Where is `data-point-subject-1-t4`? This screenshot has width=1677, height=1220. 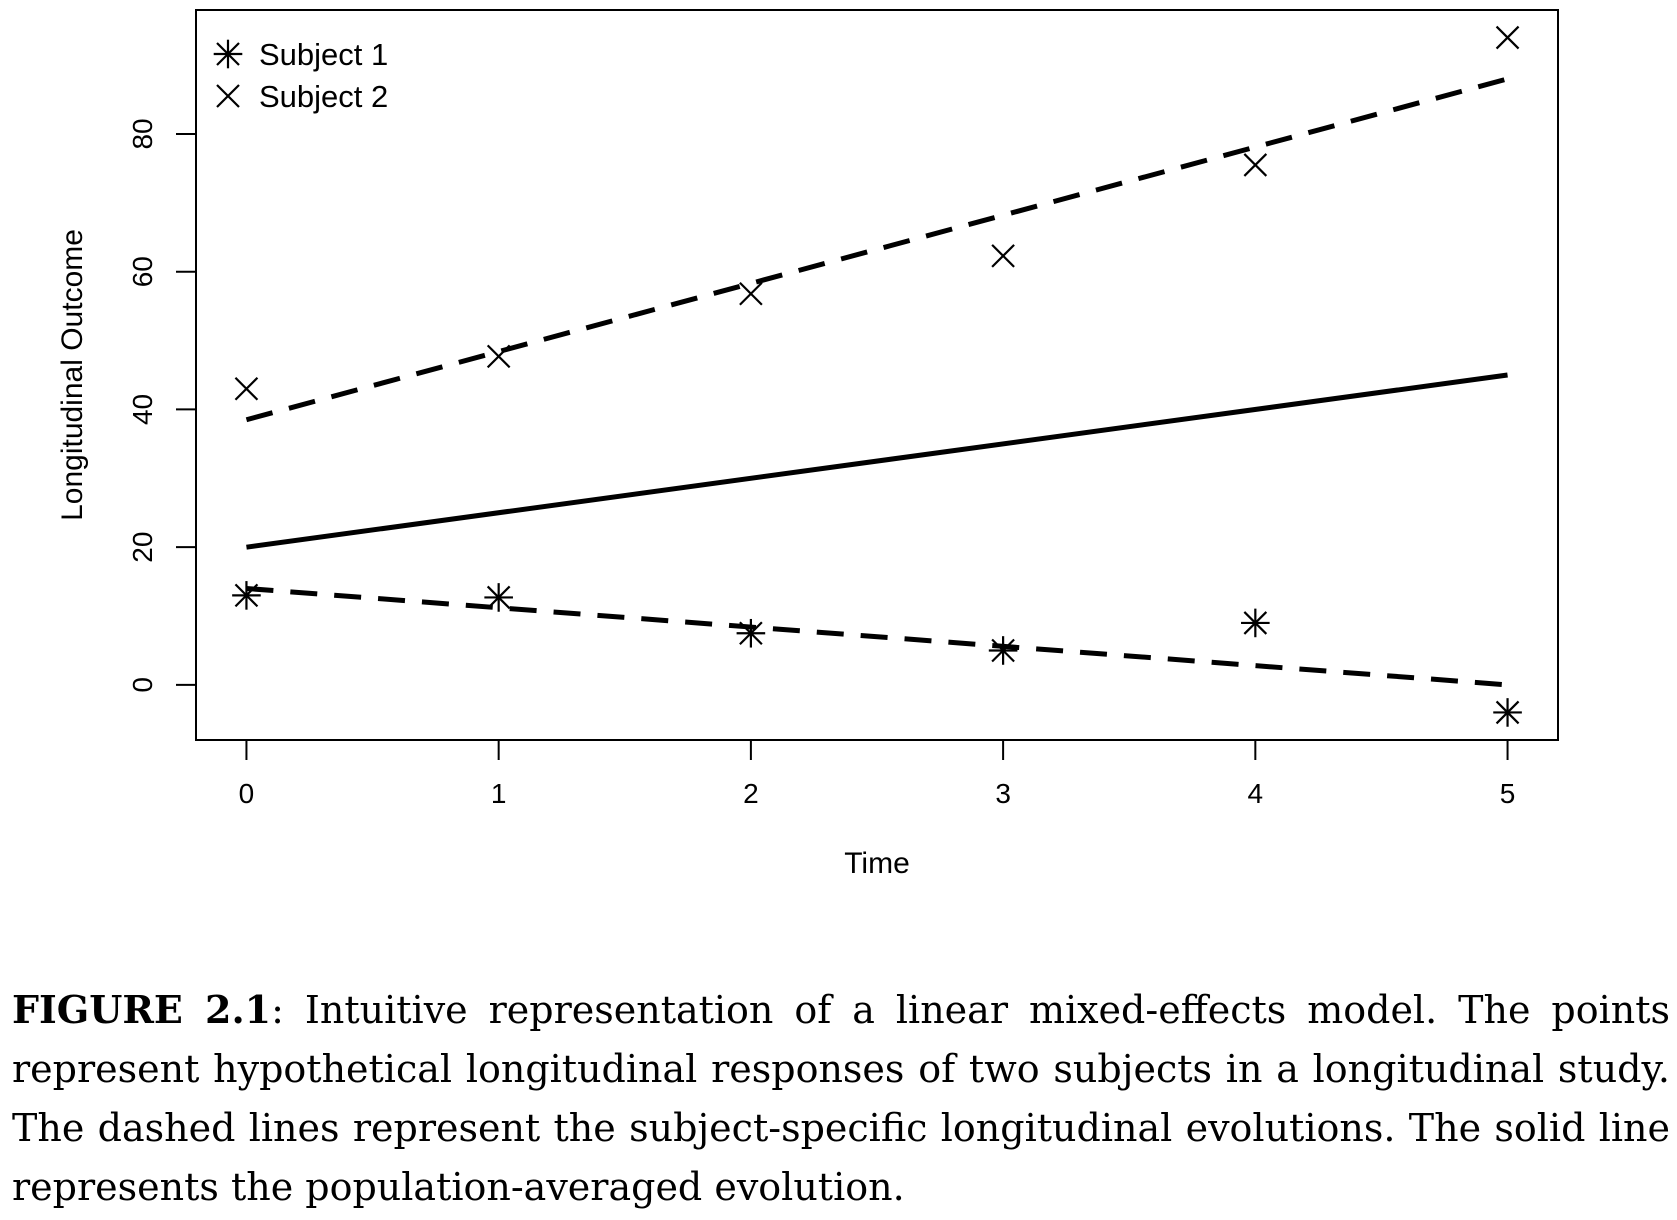 data-point-subject-1-t4 is located at coordinates (1255, 623).